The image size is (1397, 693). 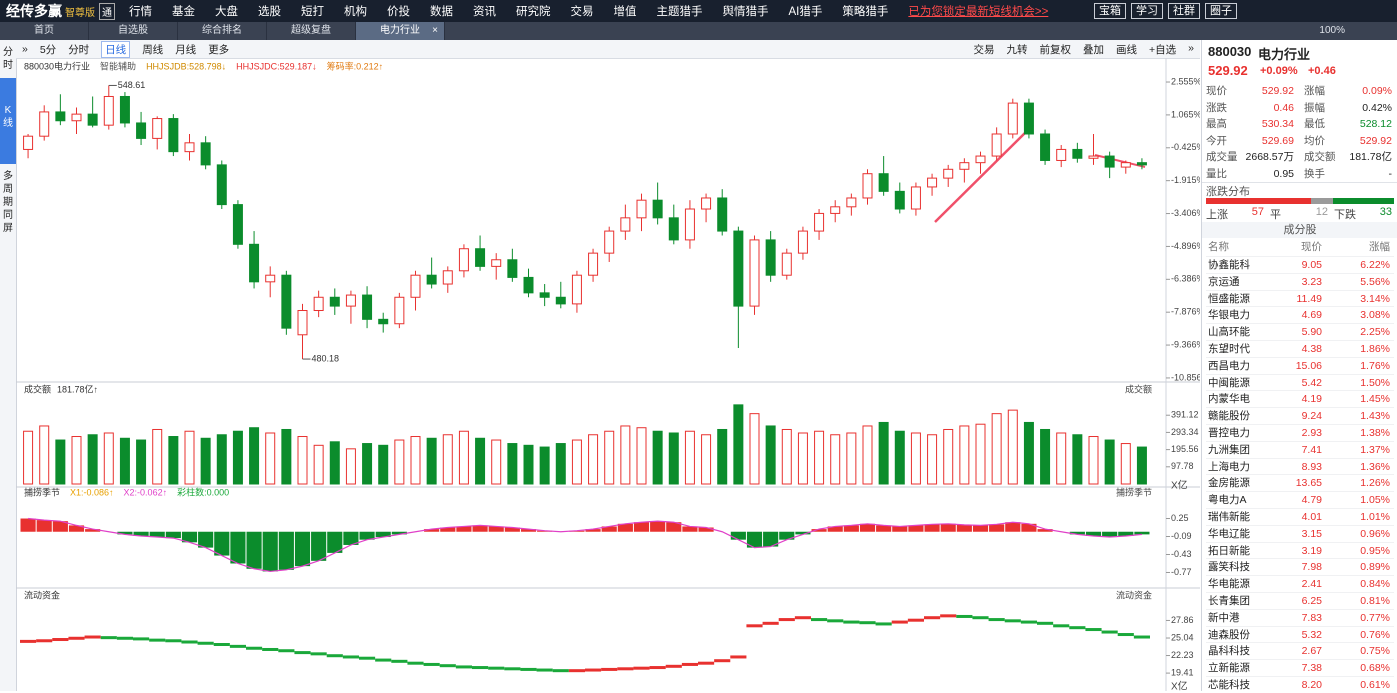 What do you see at coordinates (1229, 382) in the screenshot?
I see `cons-cell: 中闽能源` at bounding box center [1229, 382].